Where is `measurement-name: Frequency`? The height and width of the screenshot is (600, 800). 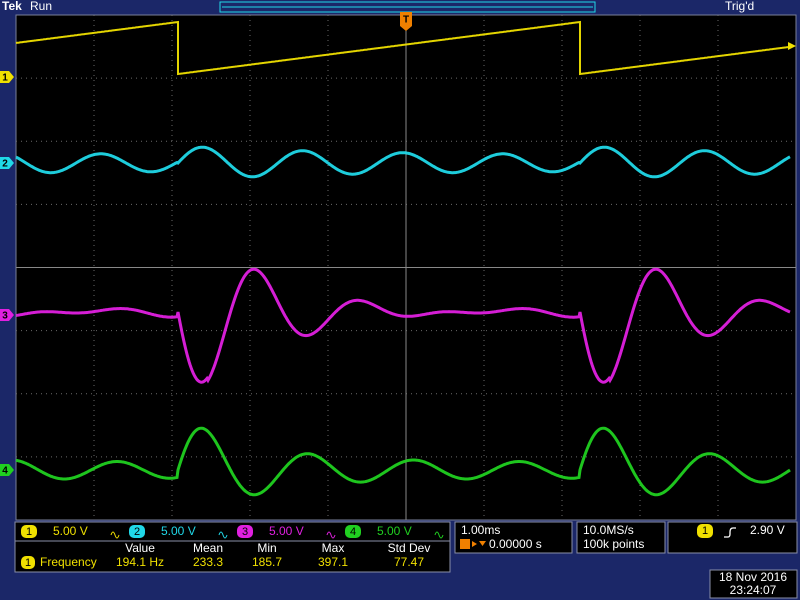
measurement-name: Frequency is located at coordinates (68, 562).